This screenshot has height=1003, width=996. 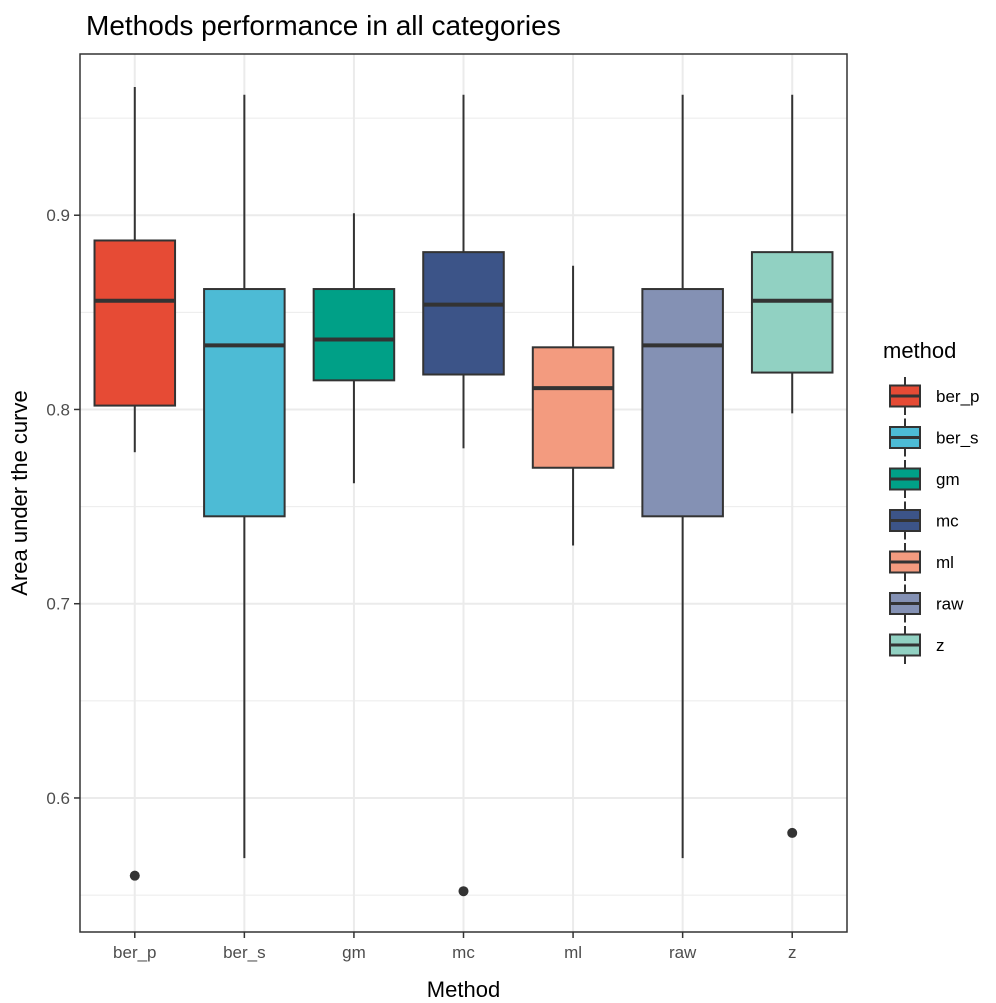 I want to click on box-z, so click(x=792, y=466).